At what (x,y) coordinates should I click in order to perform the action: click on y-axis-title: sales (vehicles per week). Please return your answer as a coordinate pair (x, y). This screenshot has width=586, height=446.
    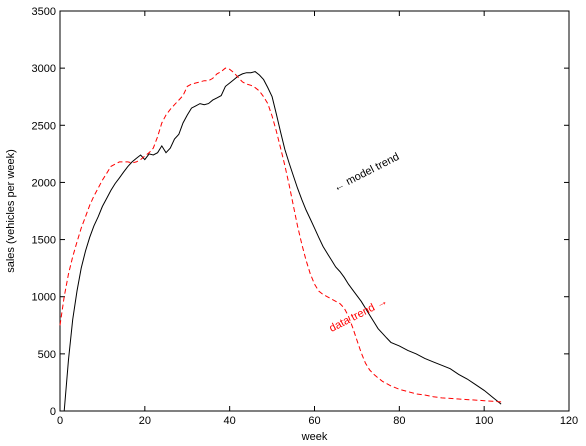
    Looking at the image, I should click on (11, 211).